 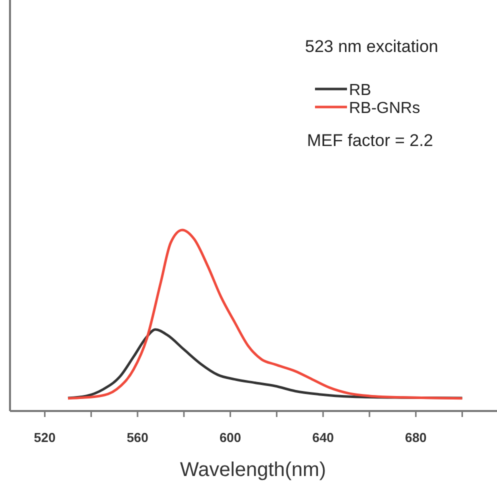 What do you see at coordinates (323, 437) in the screenshot?
I see `x-tick-label: 640` at bounding box center [323, 437].